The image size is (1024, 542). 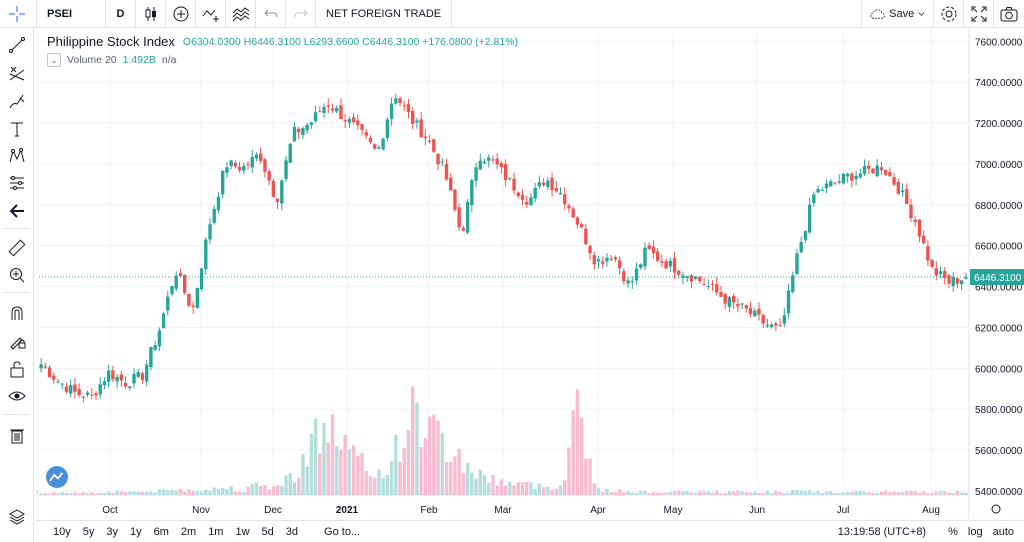 What do you see at coordinates (92, 60) in the screenshot?
I see `volume-name: Volume 20` at bounding box center [92, 60].